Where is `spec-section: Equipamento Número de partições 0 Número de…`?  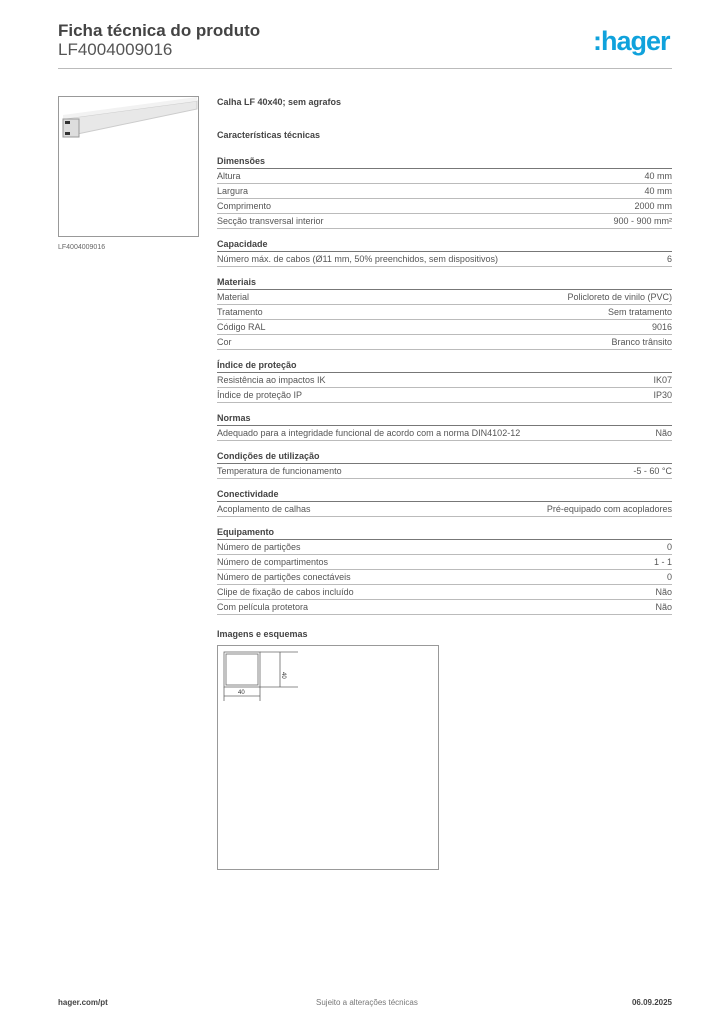 spec-section: Equipamento Número de partições 0 Número de… is located at coordinates (444, 570).